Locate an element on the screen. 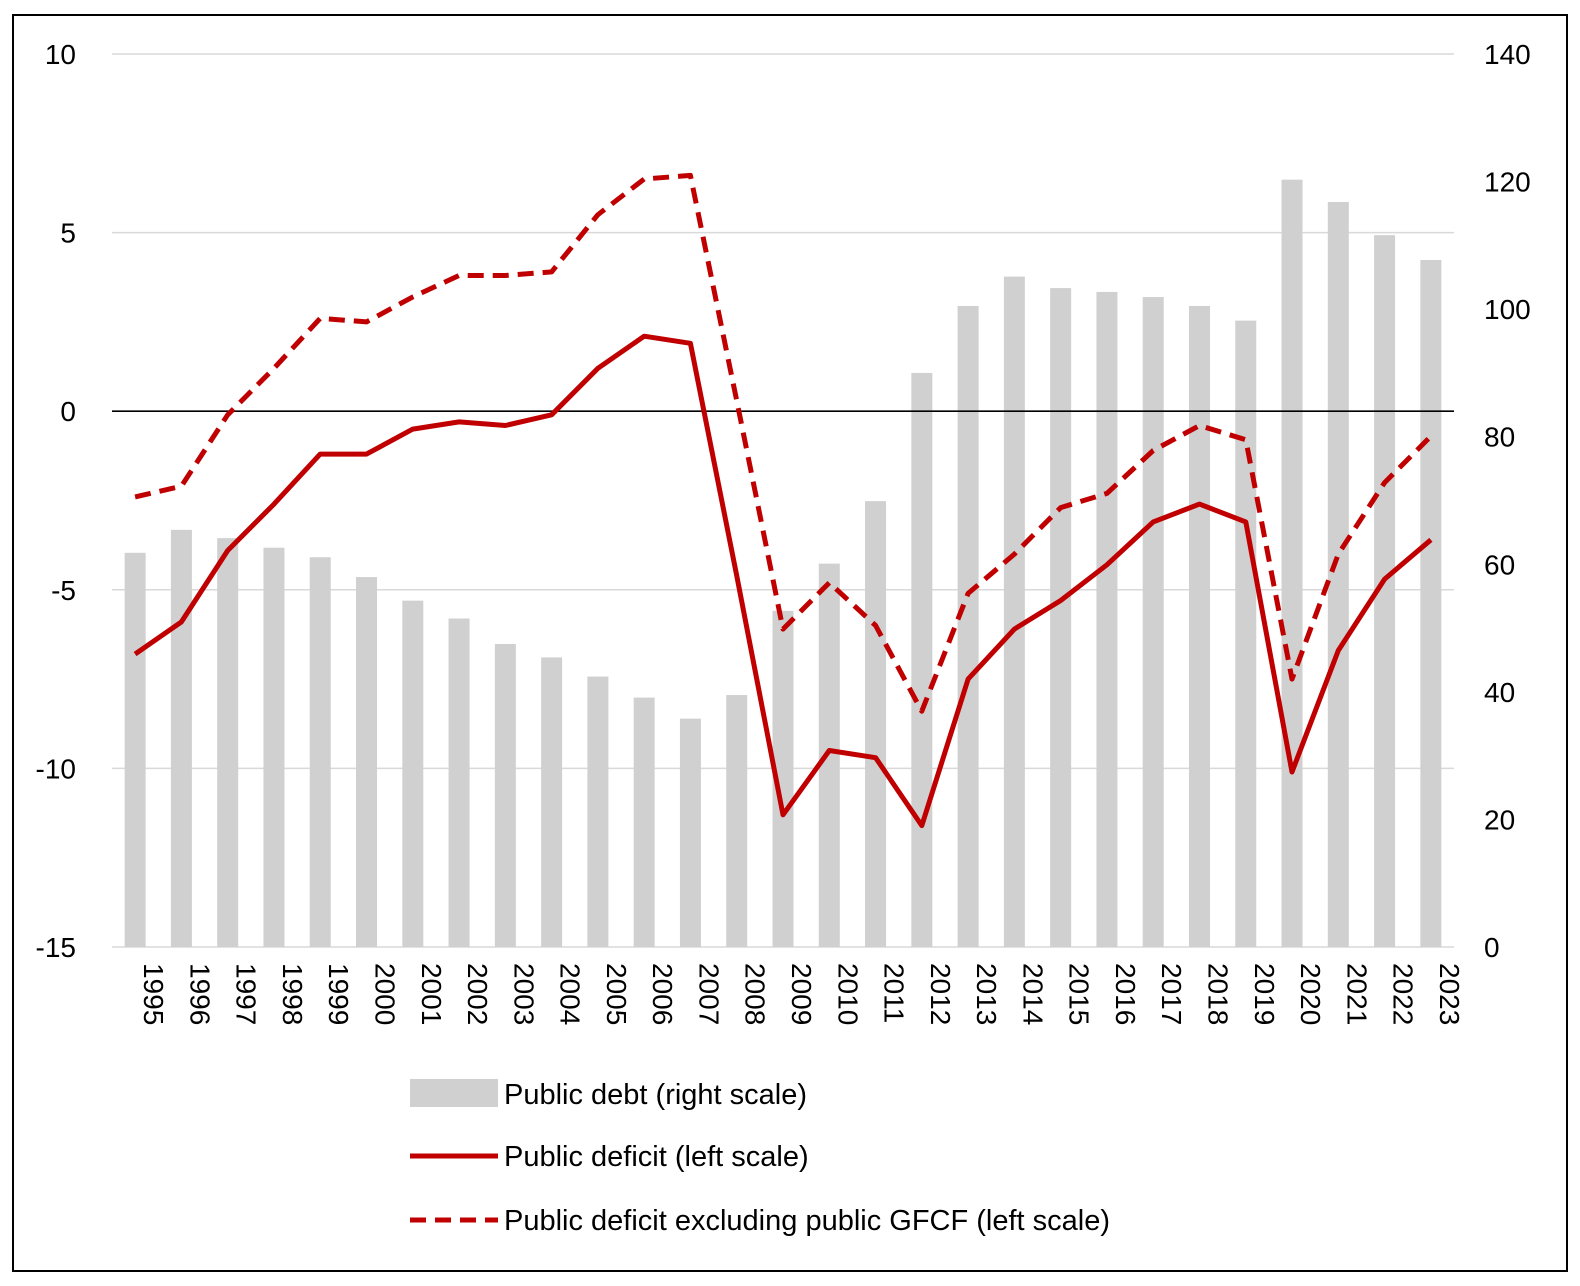 Image resolution: width=1580 pixels, height=1286 pixels. x-tick-label: 1998 is located at coordinates (292, 994).